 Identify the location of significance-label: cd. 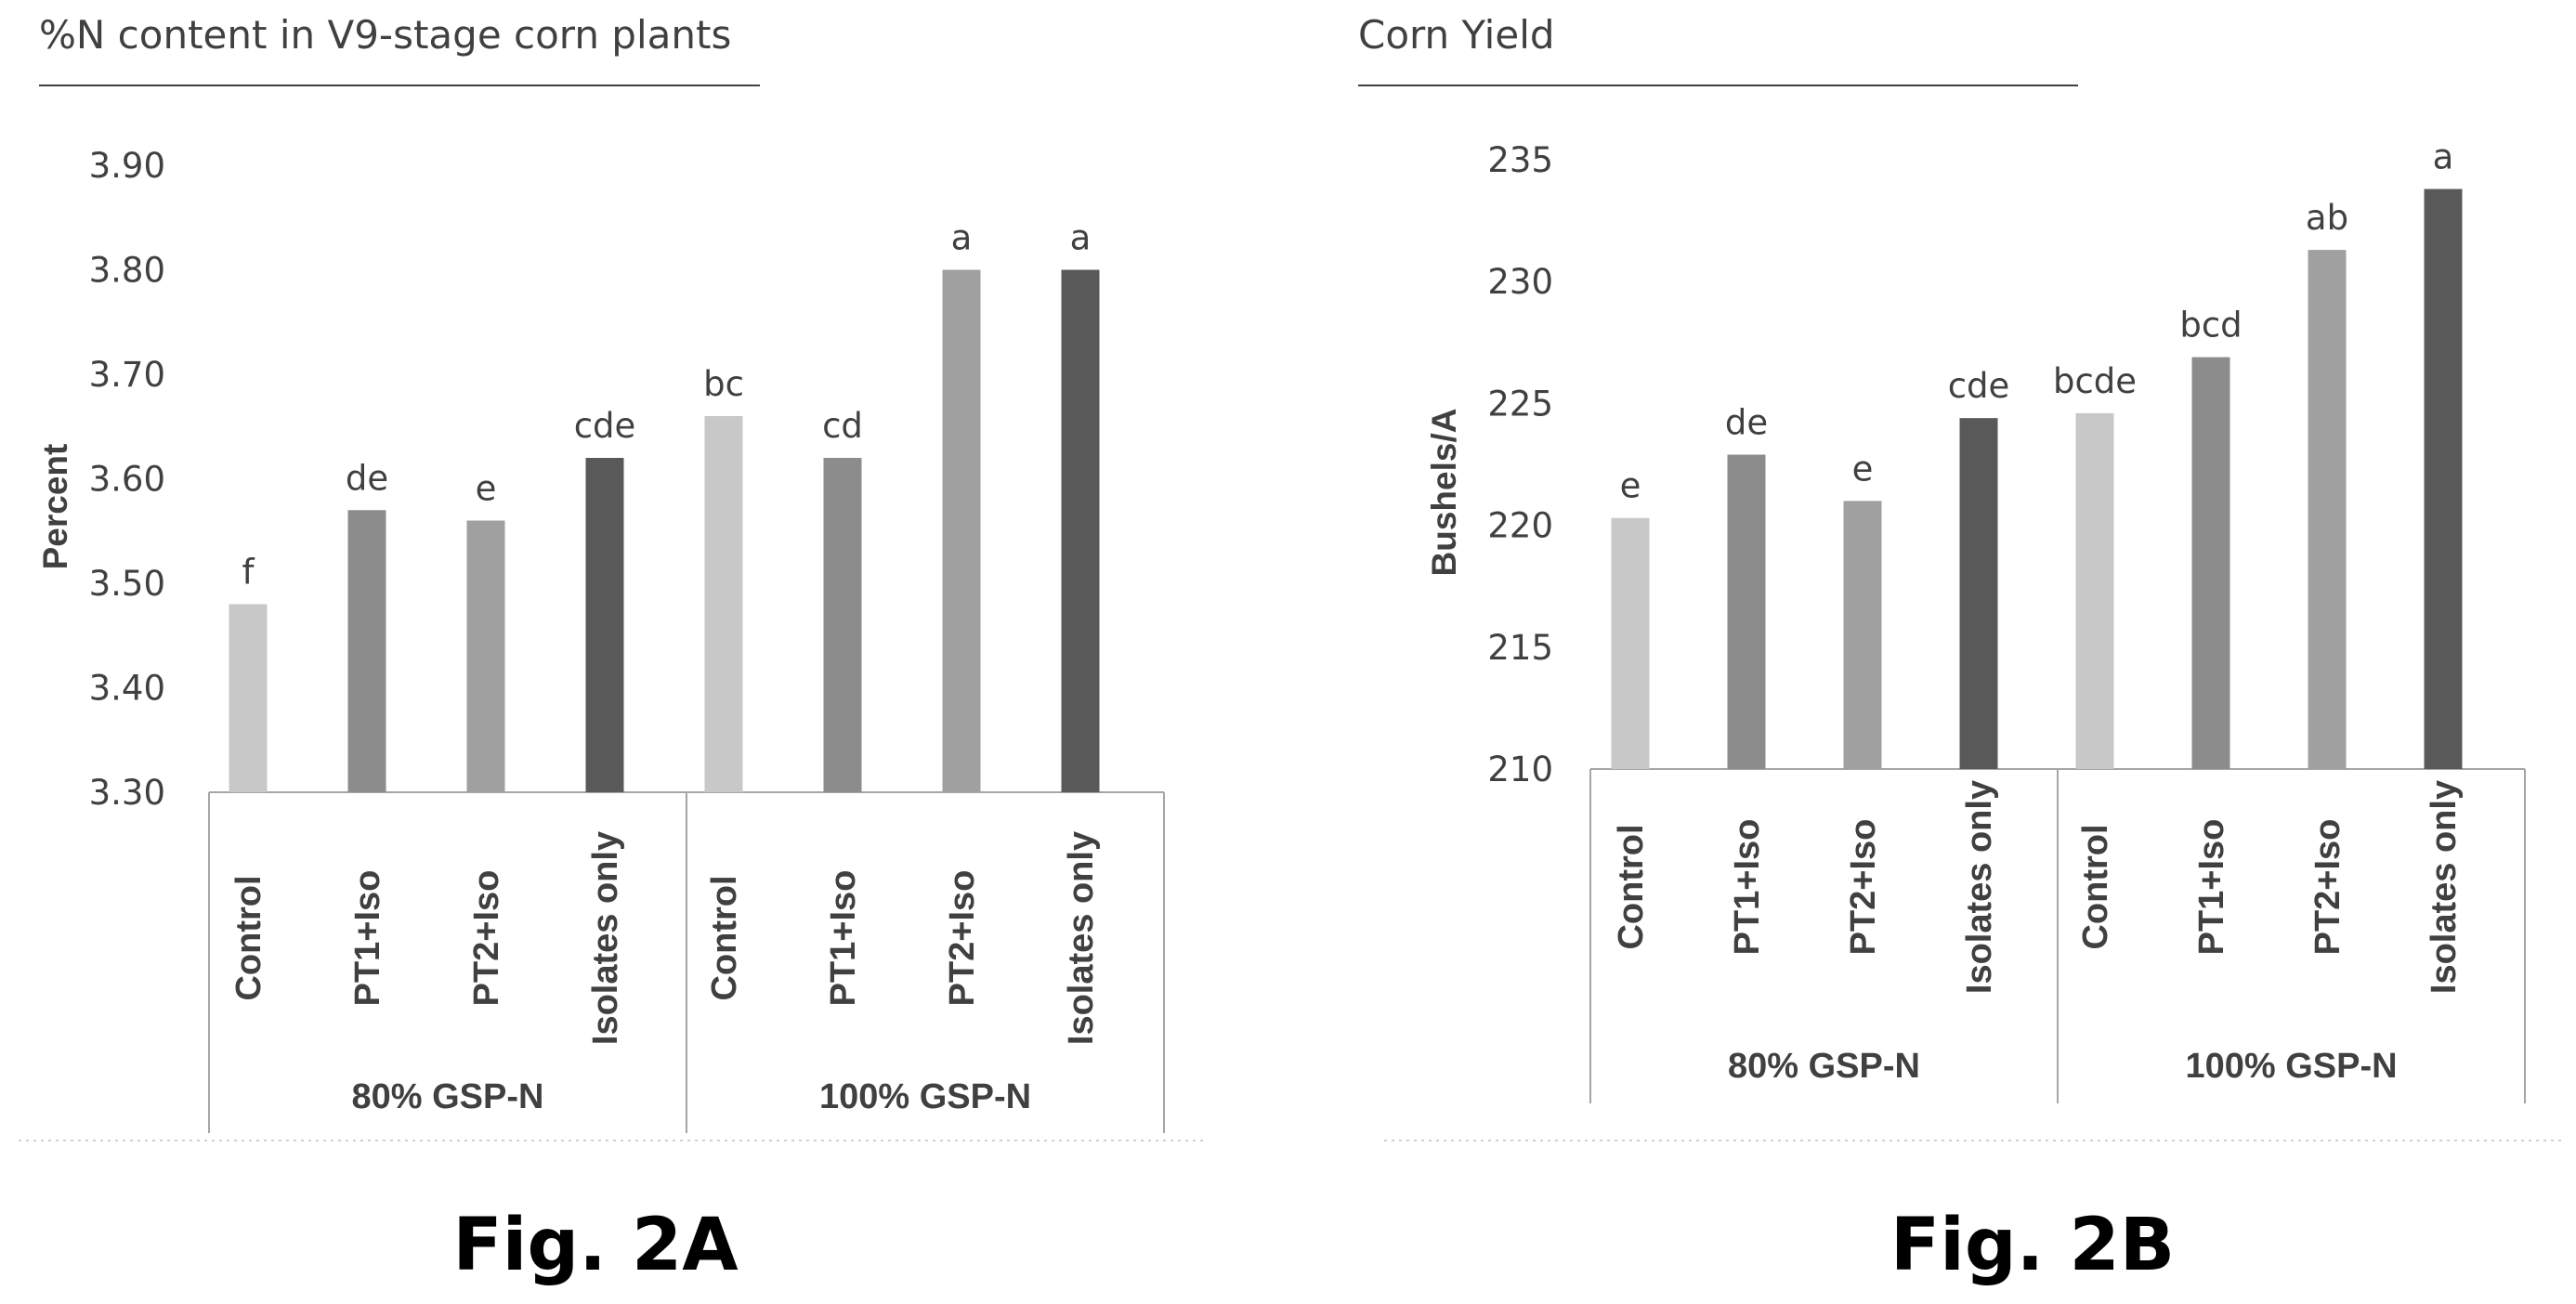
(843, 426).